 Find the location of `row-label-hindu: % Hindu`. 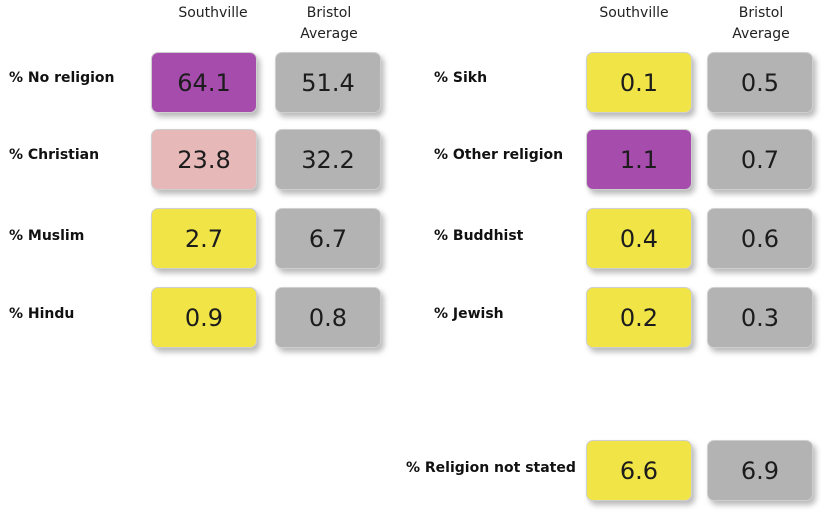

row-label-hindu: % Hindu is located at coordinates (42, 314).